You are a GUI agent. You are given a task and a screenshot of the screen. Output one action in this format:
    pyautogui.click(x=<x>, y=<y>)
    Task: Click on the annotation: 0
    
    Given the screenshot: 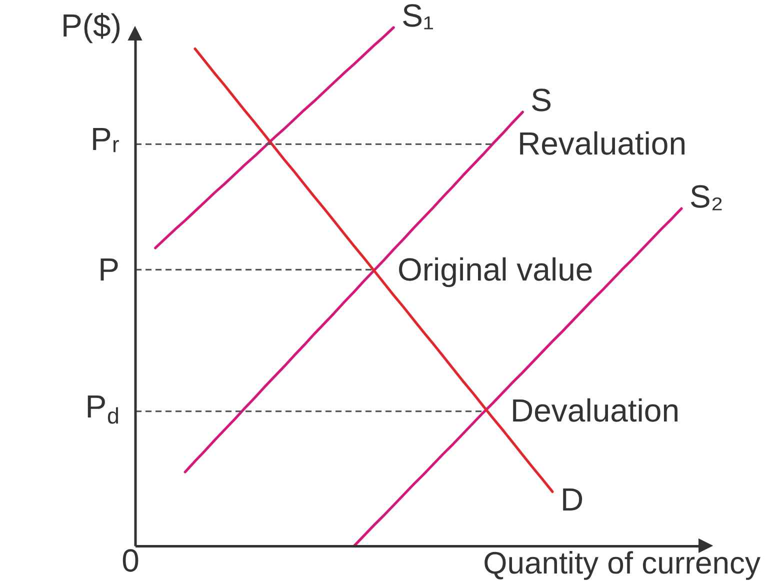 What is the action you would take?
    pyautogui.click(x=131, y=560)
    